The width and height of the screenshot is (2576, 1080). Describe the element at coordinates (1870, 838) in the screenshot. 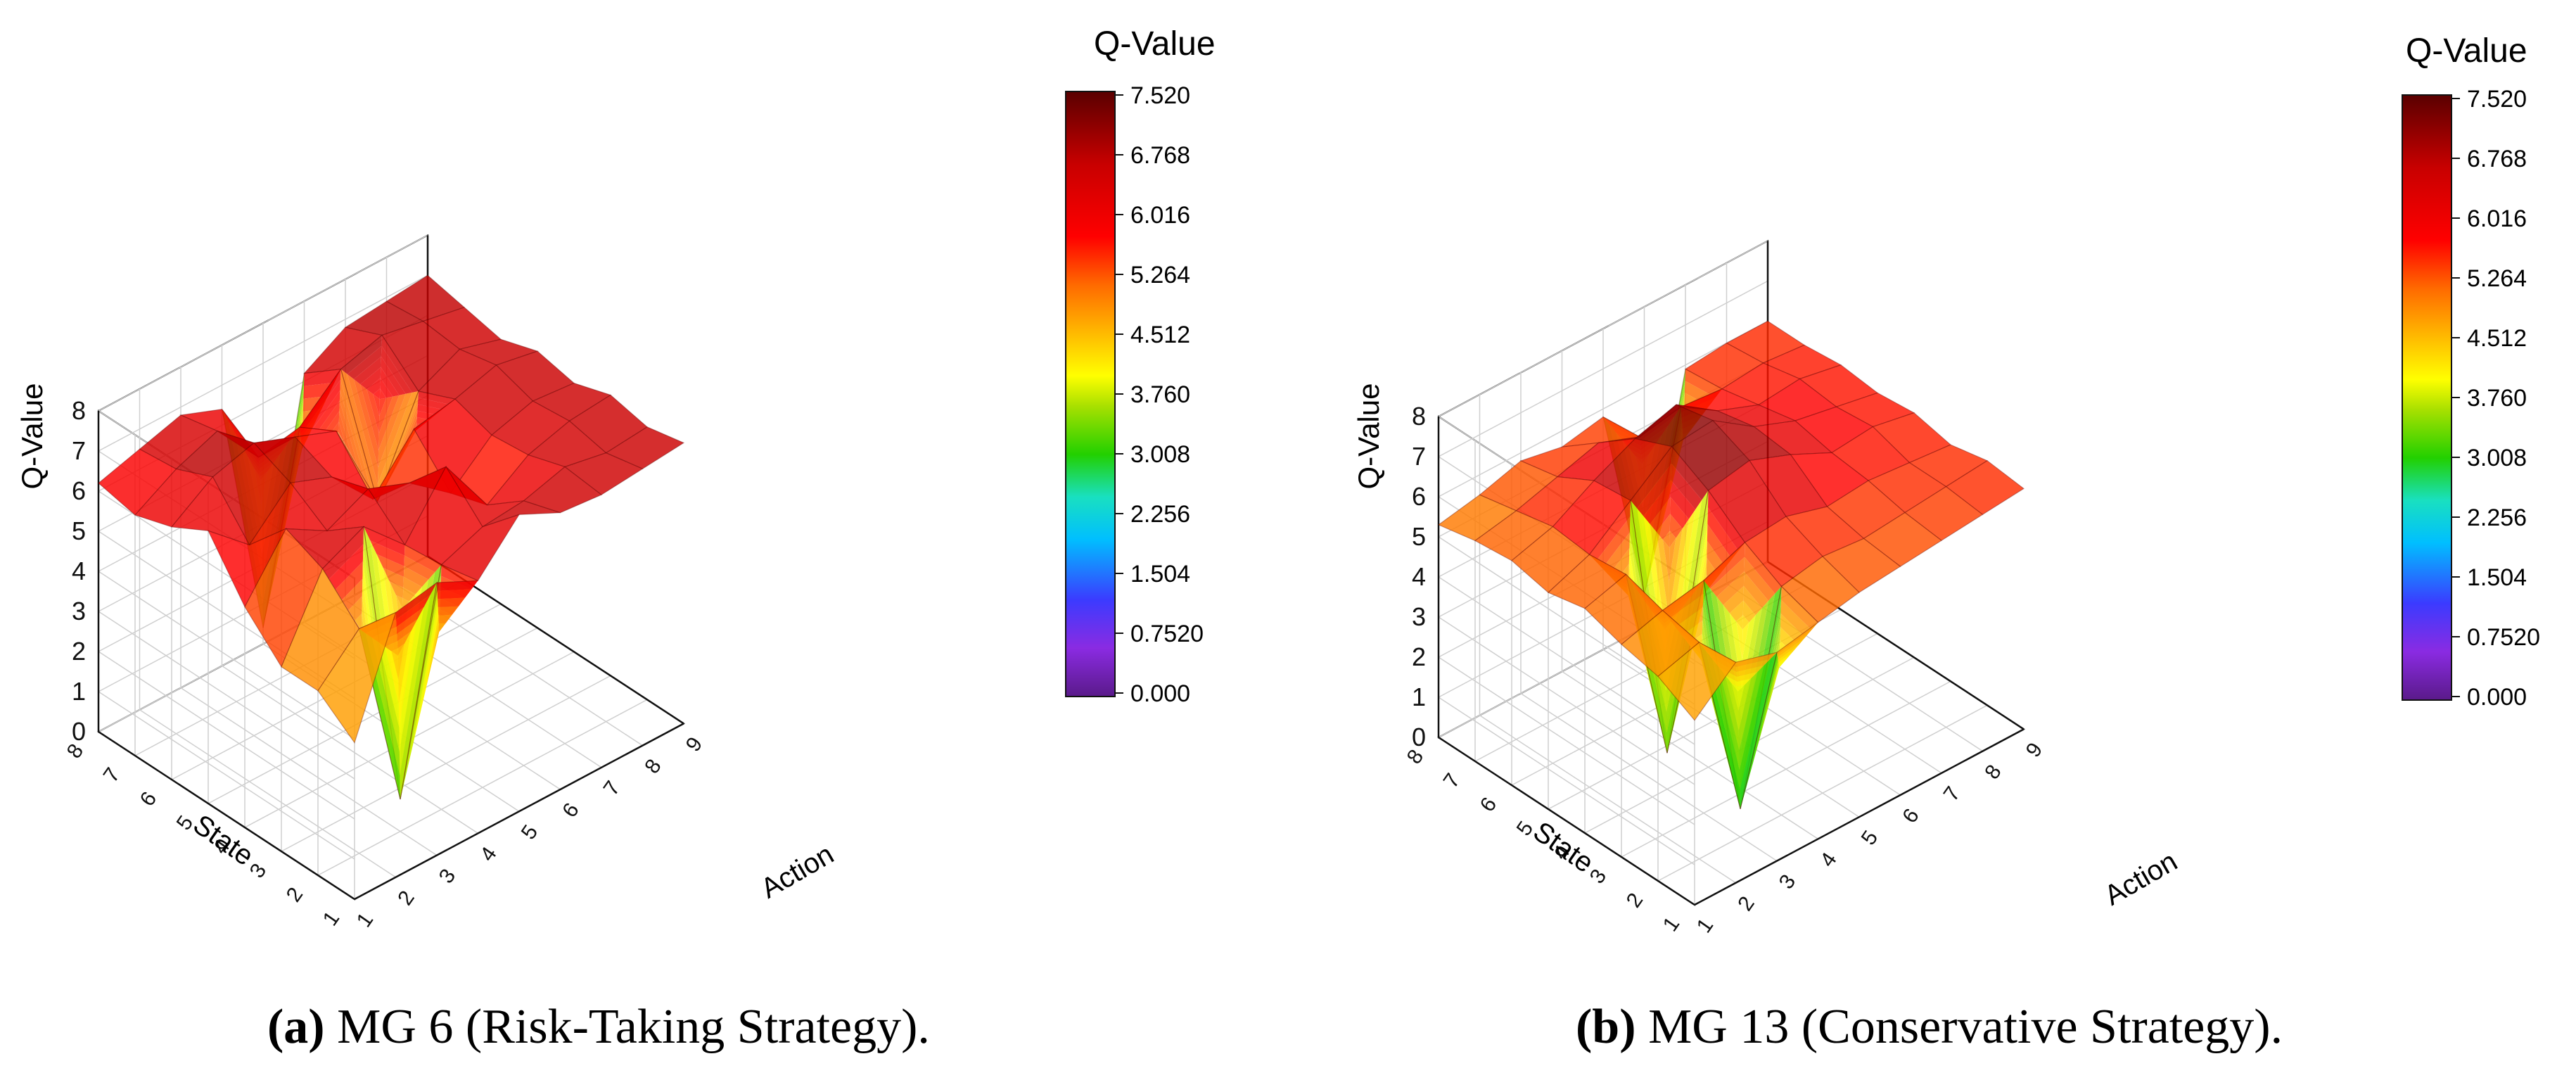

I see `chart-b-x-tick: 5` at that location.